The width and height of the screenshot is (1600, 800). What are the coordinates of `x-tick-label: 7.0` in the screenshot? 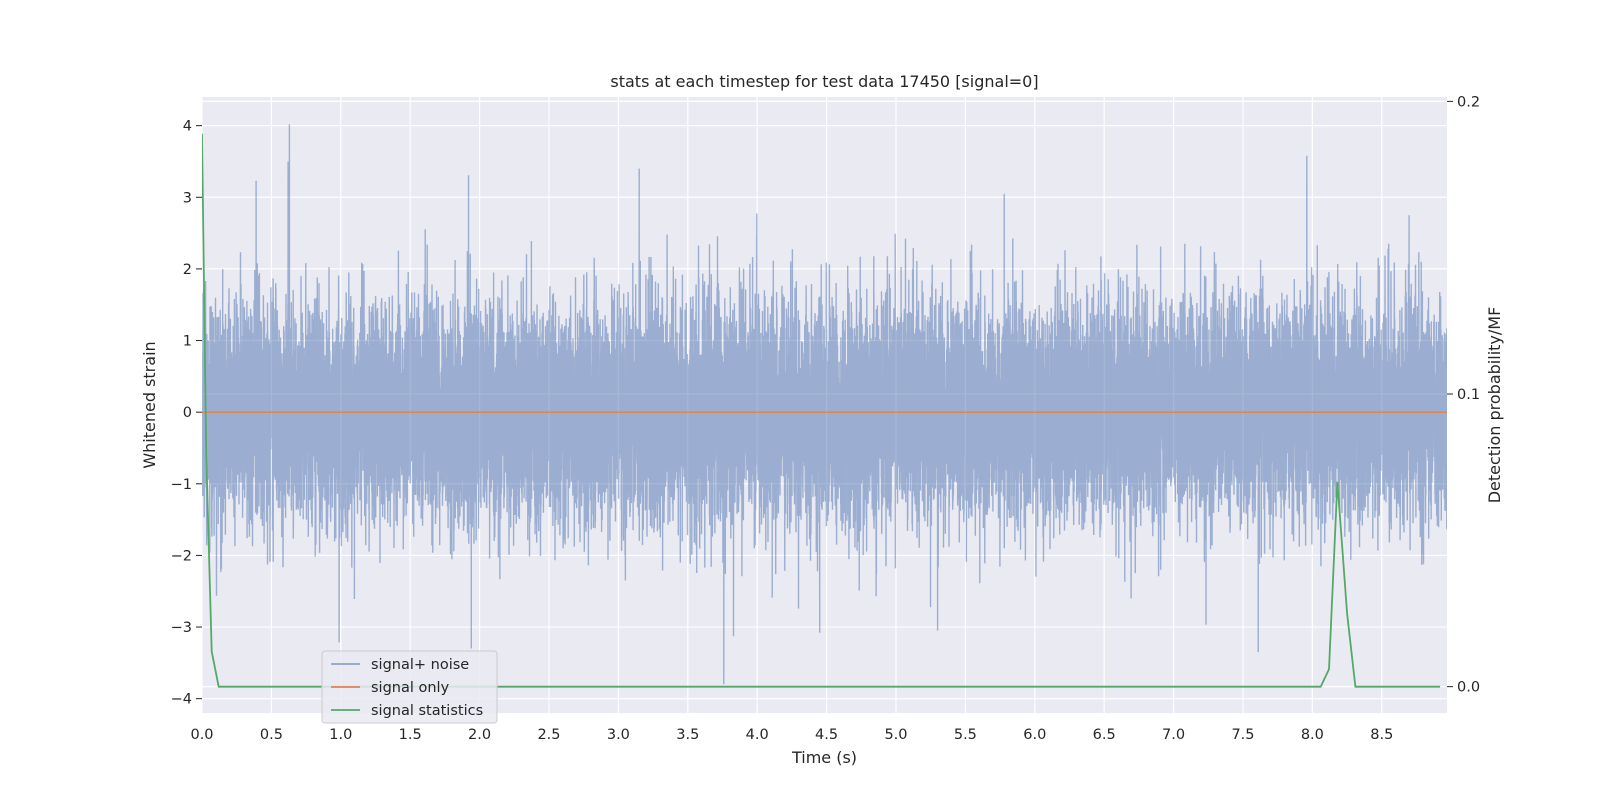 It's located at (1173, 735).